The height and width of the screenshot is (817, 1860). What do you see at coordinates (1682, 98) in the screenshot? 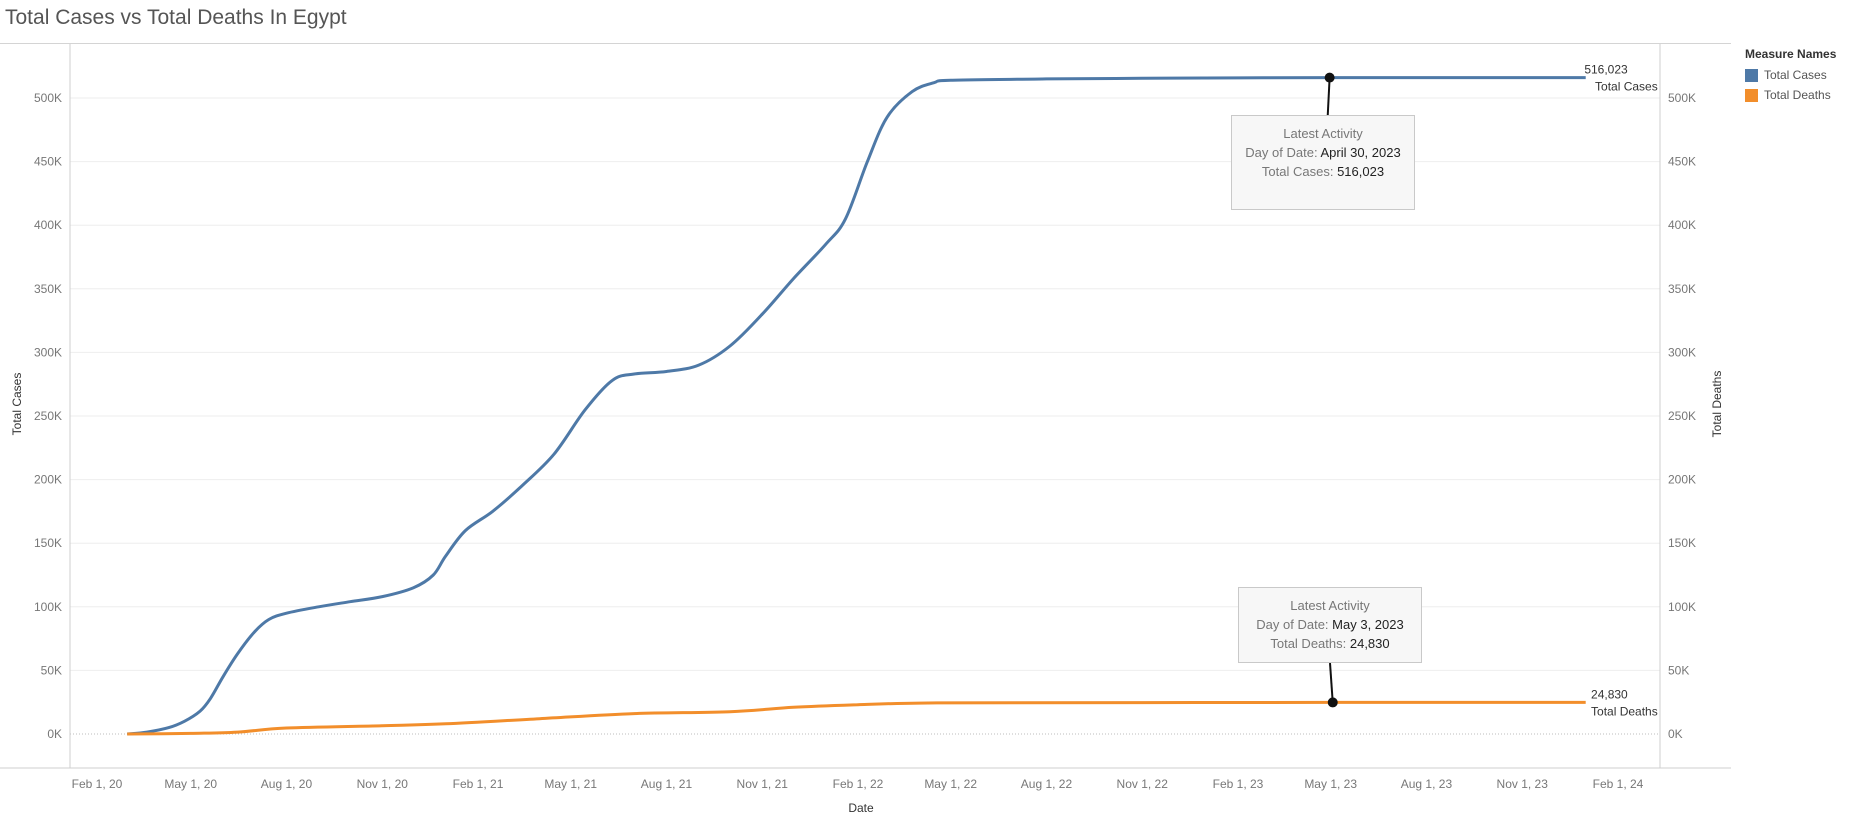
I see `y-tick-right: 500K` at bounding box center [1682, 98].